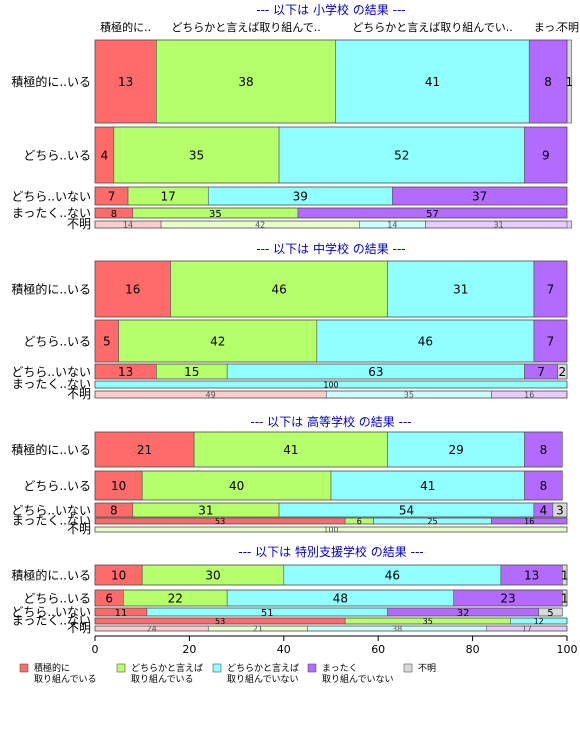 The width and height of the screenshot is (580, 747). Describe the element at coordinates (284, 649) in the screenshot. I see `x-tick-label: 40` at that location.